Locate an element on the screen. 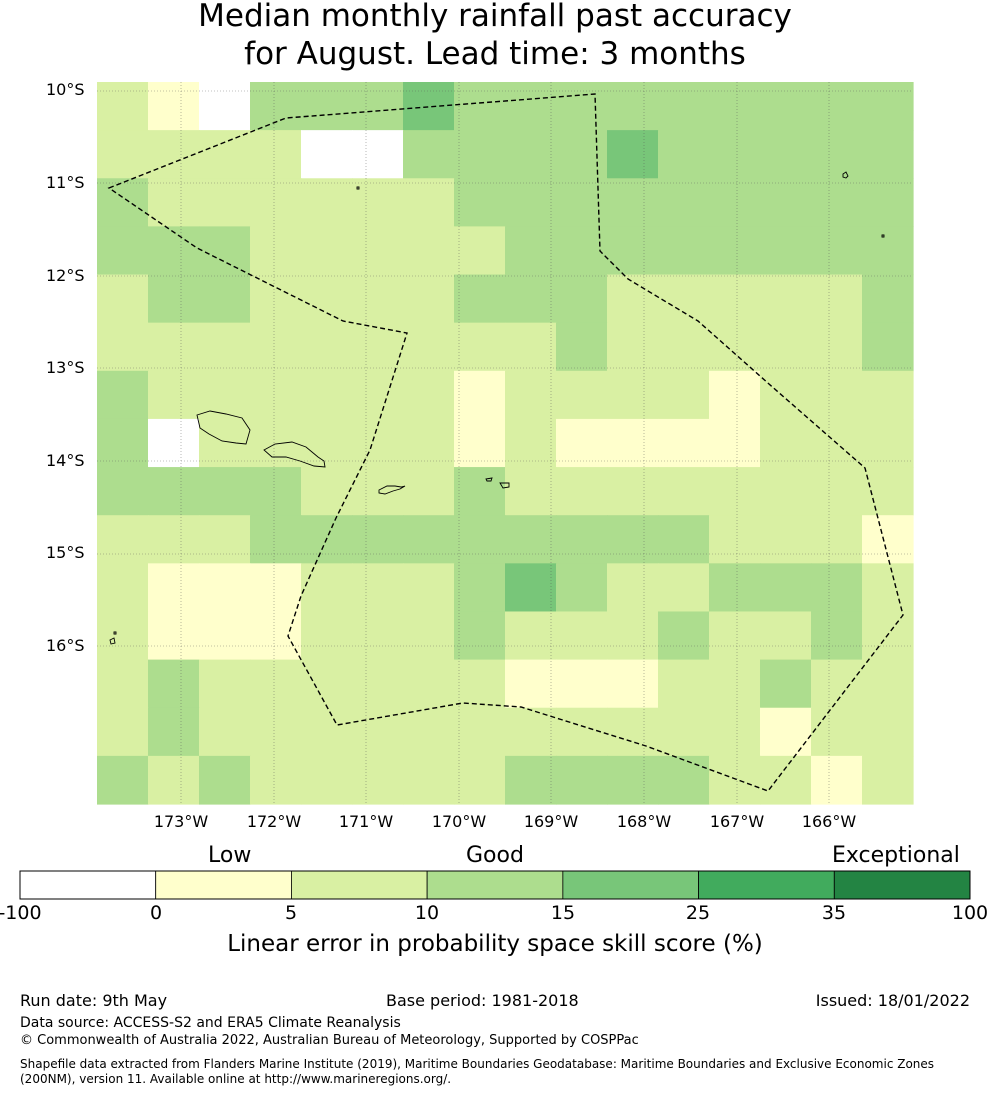 The image size is (990, 1095). upolu-savaii-island is located at coordinates (223, 427).